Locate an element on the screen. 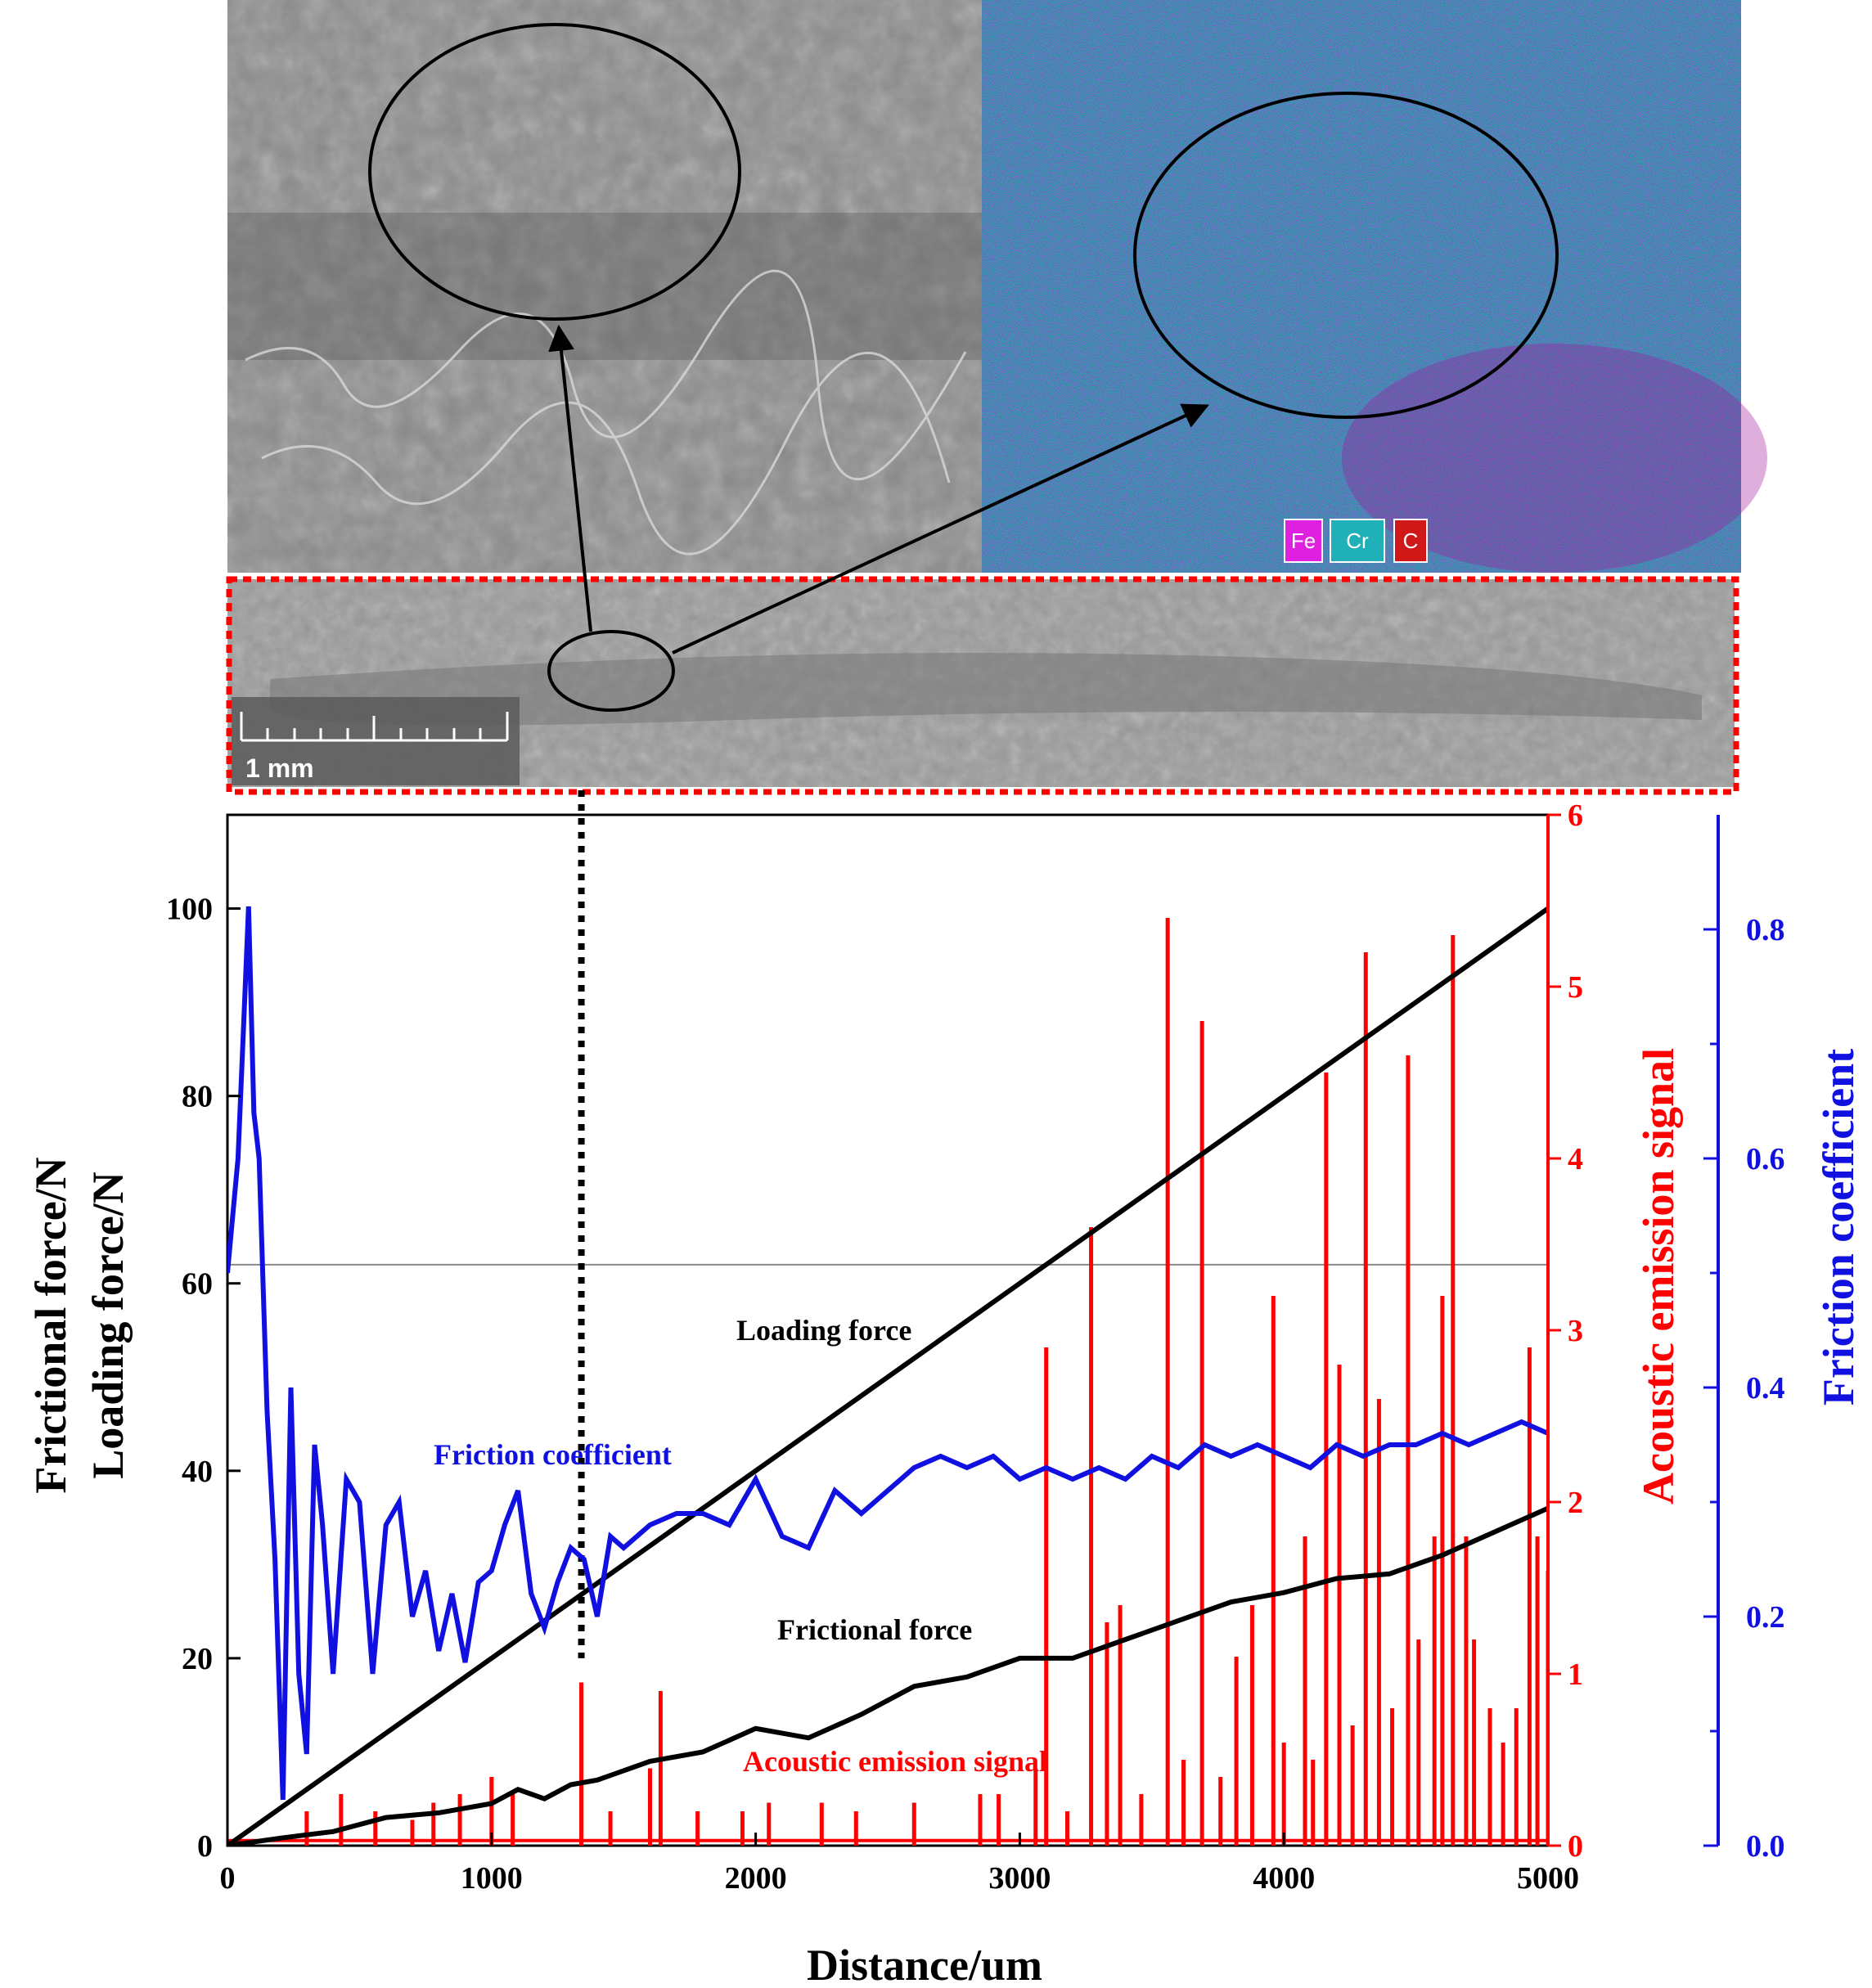 Image resolution: width=1872 pixels, height=1988 pixels. acoustic-tick-label: 2 is located at coordinates (1576, 1503).